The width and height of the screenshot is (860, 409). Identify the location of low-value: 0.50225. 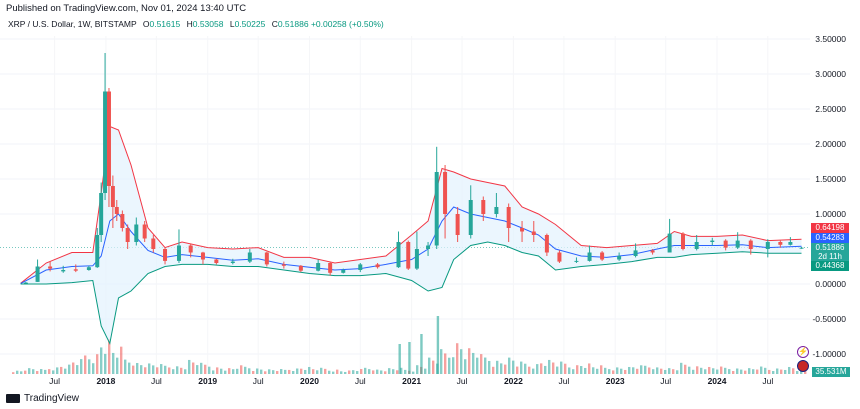
(250, 24).